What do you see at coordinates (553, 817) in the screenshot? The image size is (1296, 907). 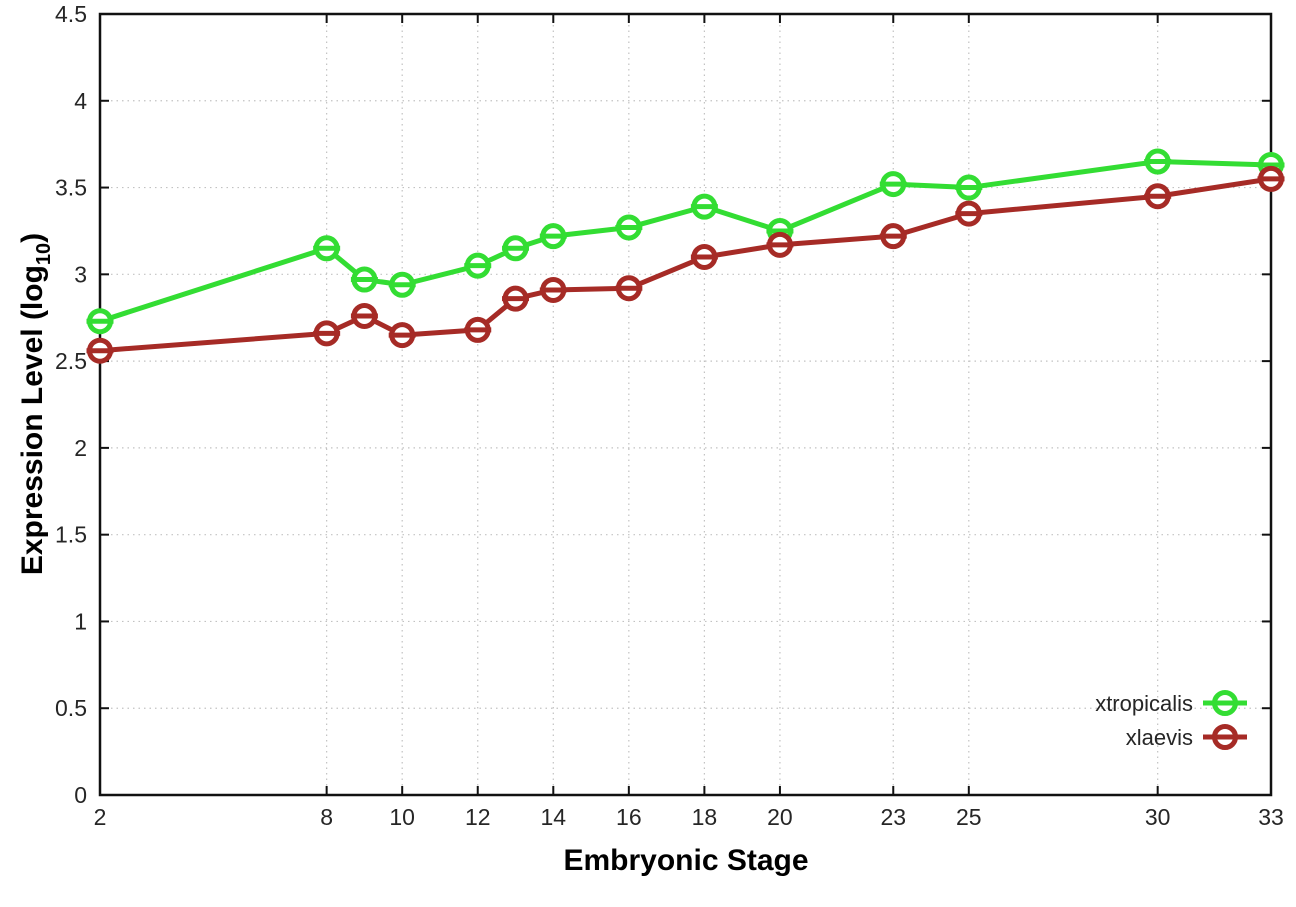 I see `x-tick-label: 14` at bounding box center [553, 817].